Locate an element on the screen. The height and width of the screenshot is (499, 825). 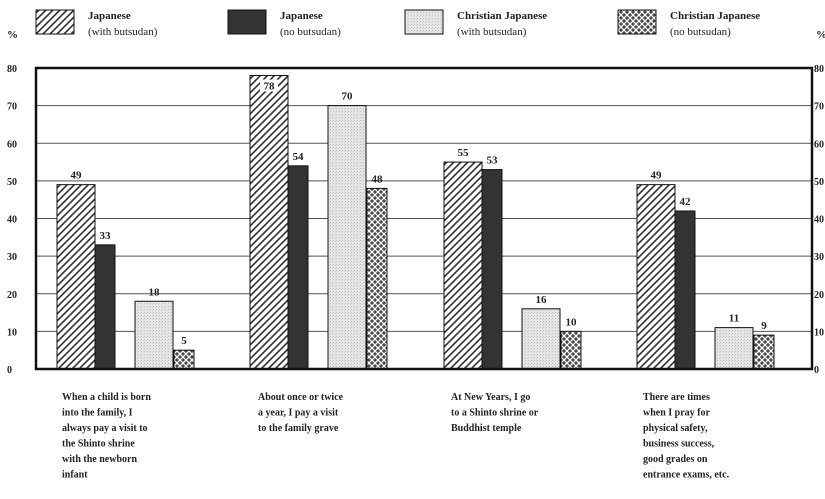
y-tick-label: 0 is located at coordinates (9, 370).